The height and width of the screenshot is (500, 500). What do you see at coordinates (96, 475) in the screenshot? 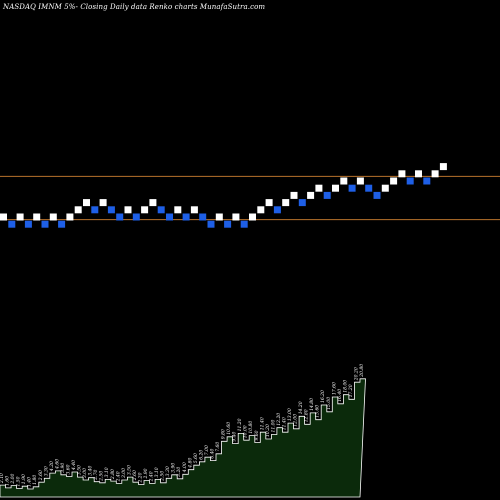
I see `volume-label: 2.70` at bounding box center [96, 475].